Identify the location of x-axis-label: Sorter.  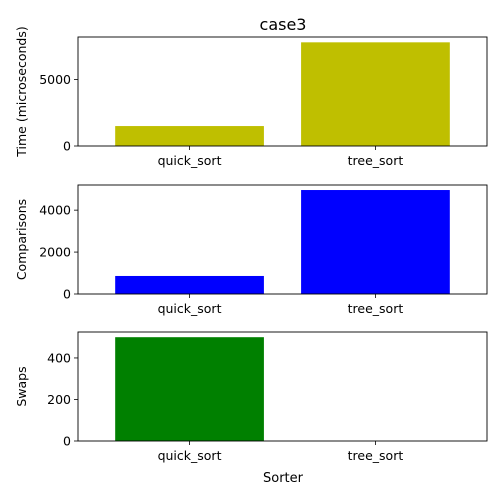
(283, 478).